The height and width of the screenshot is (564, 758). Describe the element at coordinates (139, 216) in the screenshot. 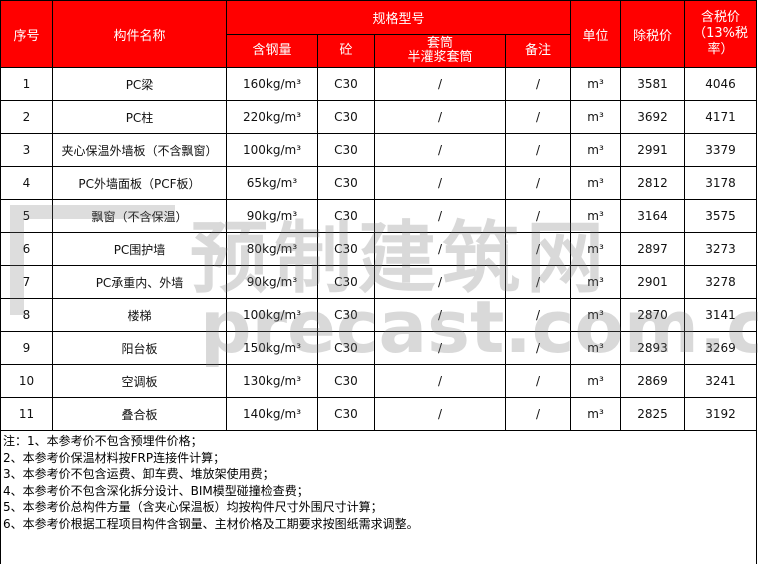

I see `cell-name: 飘窗（不含保温）` at that location.